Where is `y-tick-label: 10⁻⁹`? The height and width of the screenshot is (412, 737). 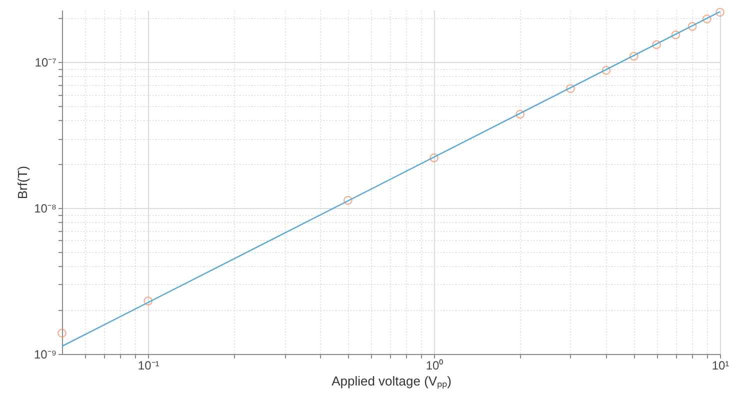 y-tick-label: 10⁻⁹ is located at coordinates (45, 355).